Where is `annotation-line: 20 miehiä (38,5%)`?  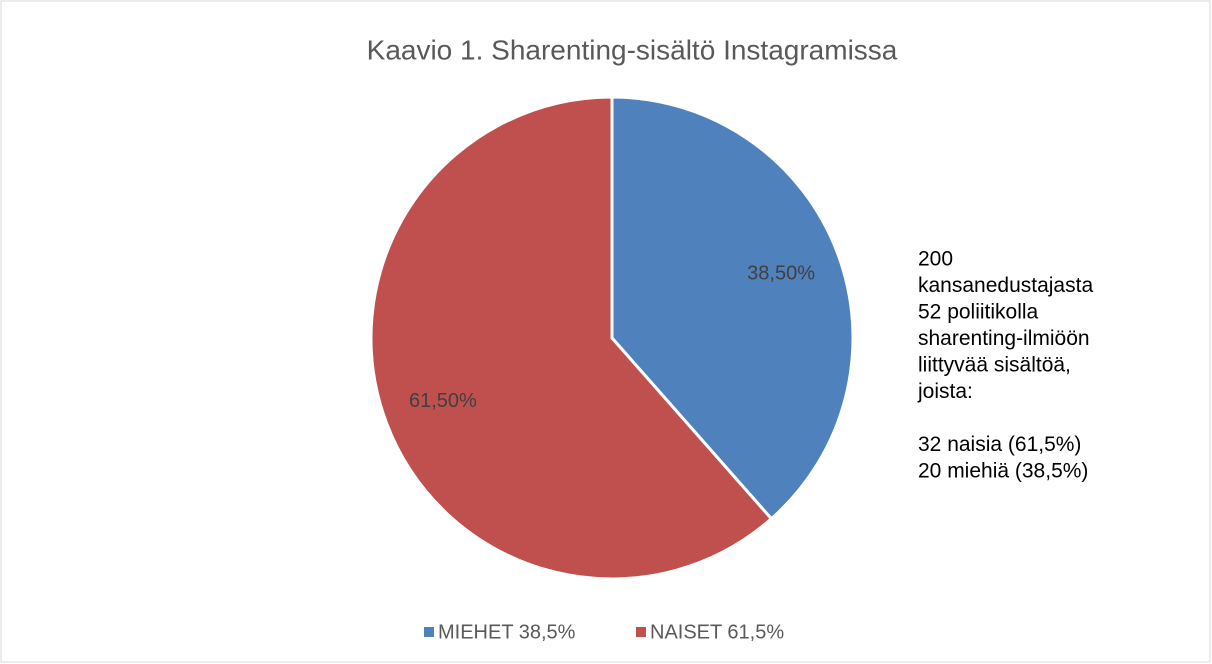 annotation-line: 20 miehiä (38,5%) is located at coordinates (1003, 471).